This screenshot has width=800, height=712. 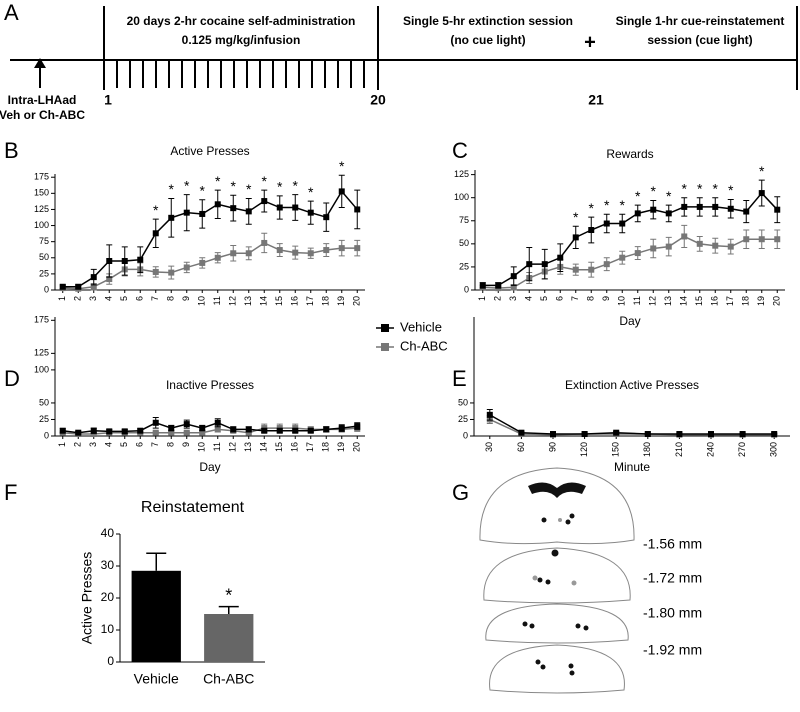 What do you see at coordinates (774, 449) in the screenshot?
I see `x-tick-label: 300` at bounding box center [774, 449].